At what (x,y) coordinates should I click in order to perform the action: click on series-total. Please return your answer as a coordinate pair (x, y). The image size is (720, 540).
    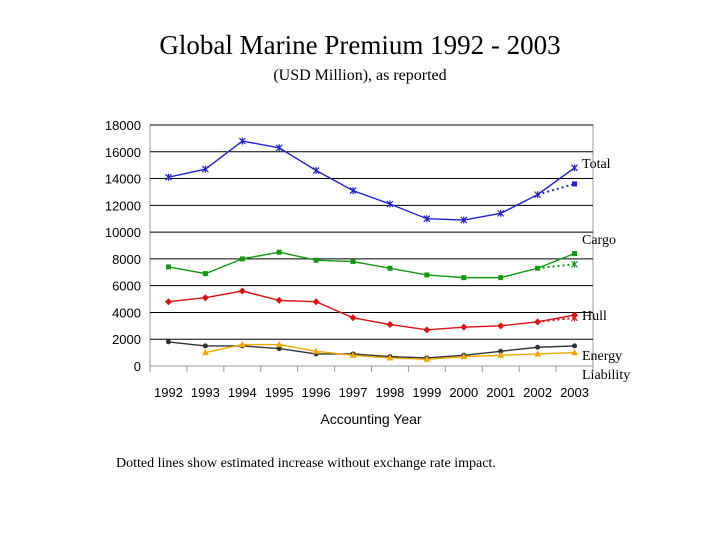
    Looking at the image, I should click on (371, 180).